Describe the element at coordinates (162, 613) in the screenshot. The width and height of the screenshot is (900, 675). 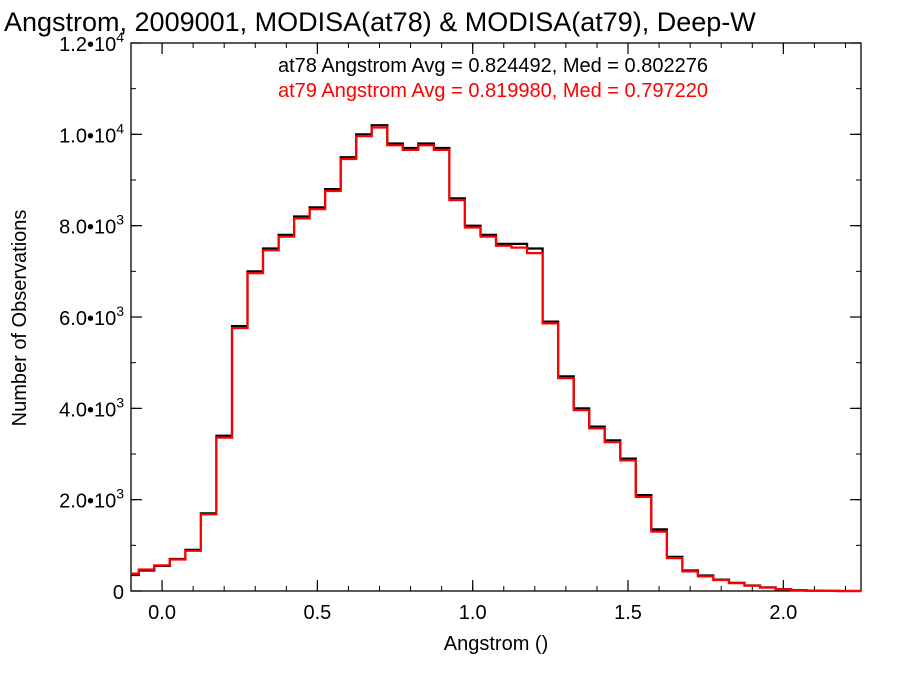
I see `x-tick-label: 0.0` at that location.